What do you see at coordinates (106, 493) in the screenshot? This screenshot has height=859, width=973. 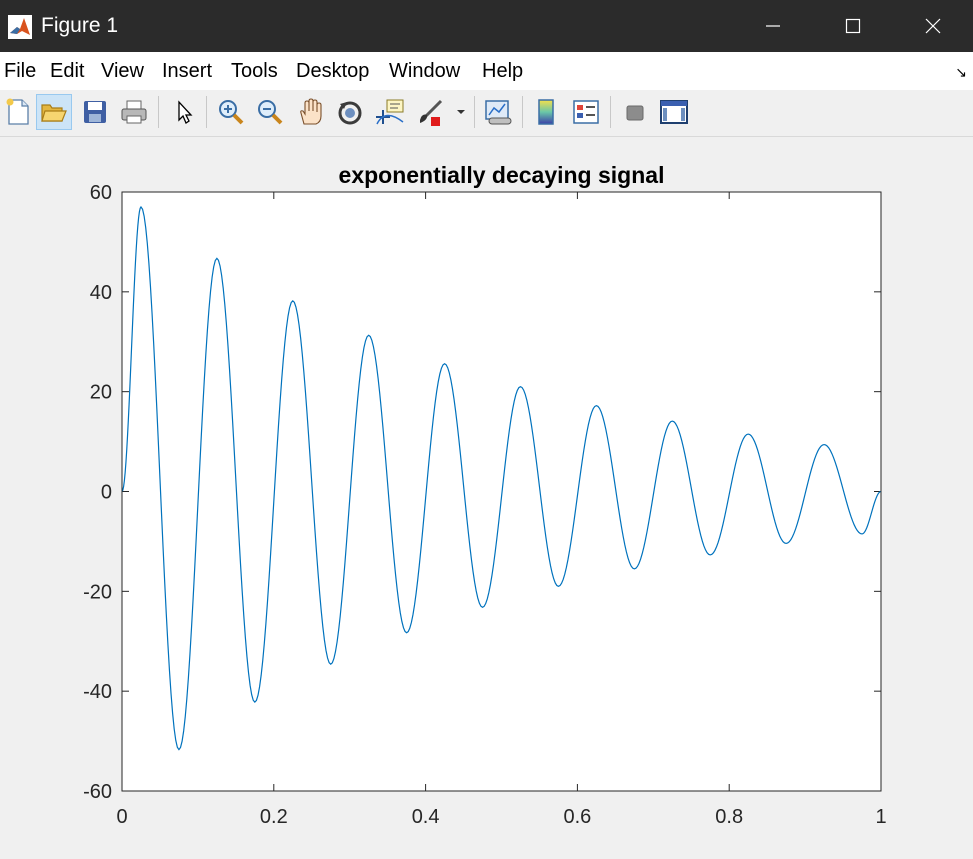 I see `y-tick-label: 0` at bounding box center [106, 493].